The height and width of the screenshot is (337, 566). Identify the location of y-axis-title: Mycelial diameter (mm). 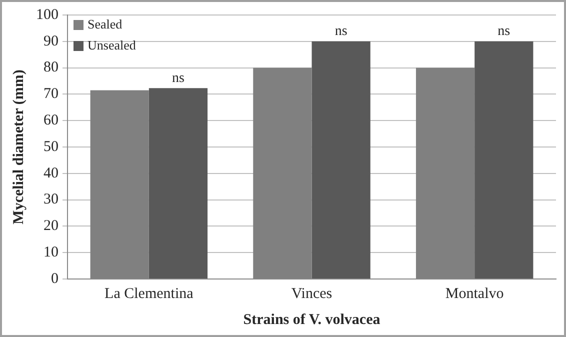
(18, 147).